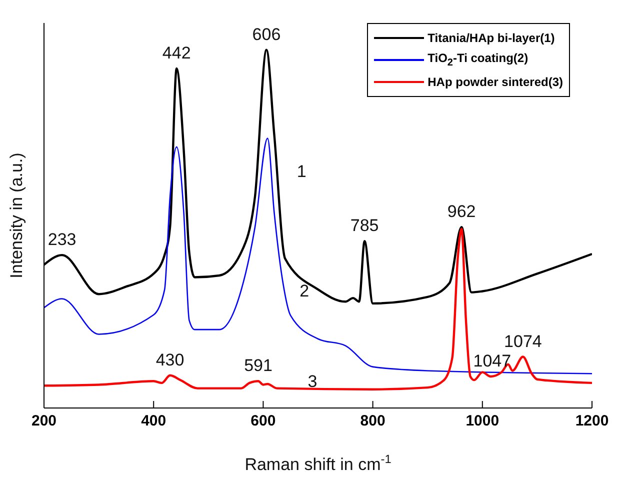  Describe the element at coordinates (263, 421) in the screenshot. I see `x-tick-label: 600` at that location.